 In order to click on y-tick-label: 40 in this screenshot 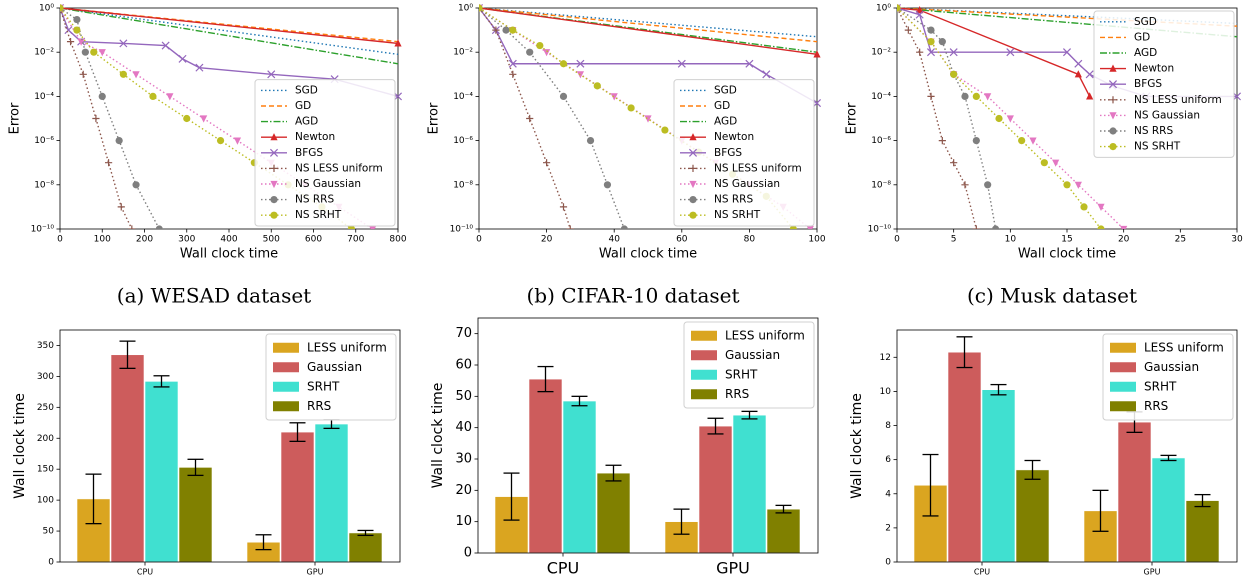, I will do `click(463, 427)`.